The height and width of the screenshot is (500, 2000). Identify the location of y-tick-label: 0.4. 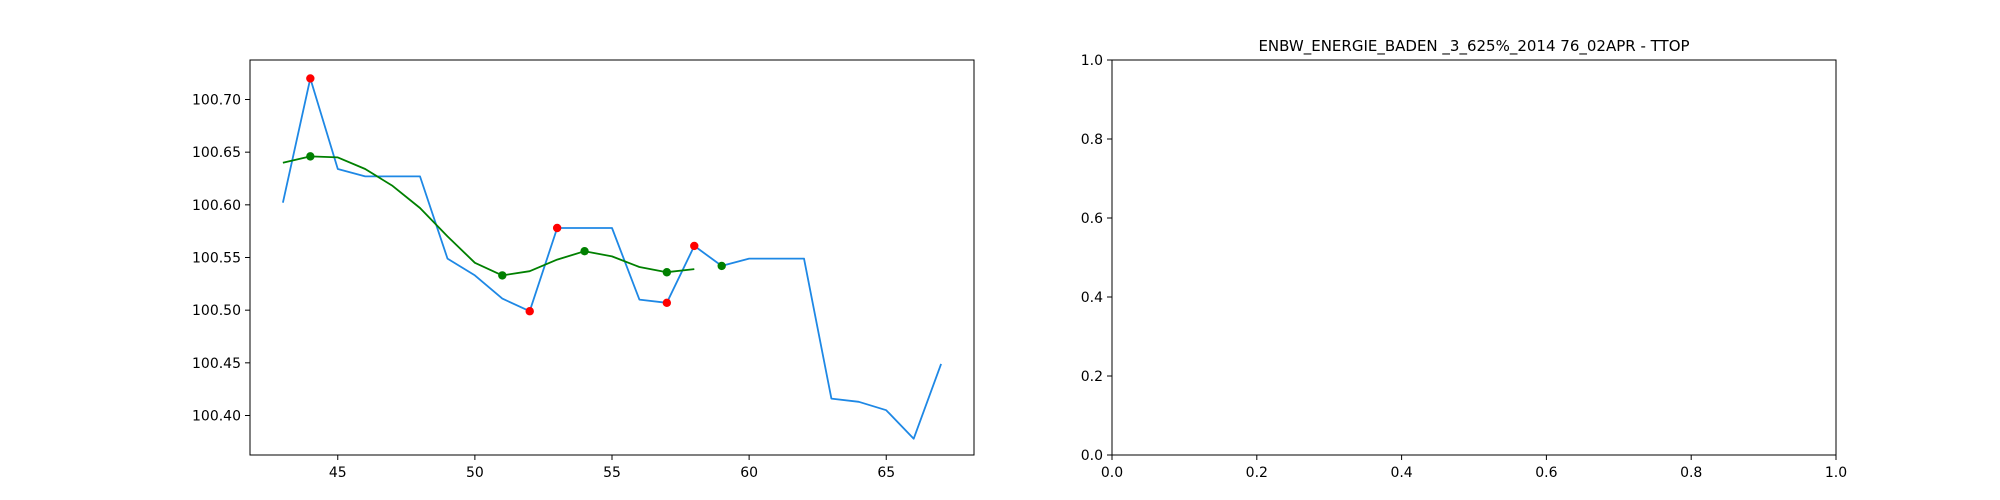
(1092, 298).